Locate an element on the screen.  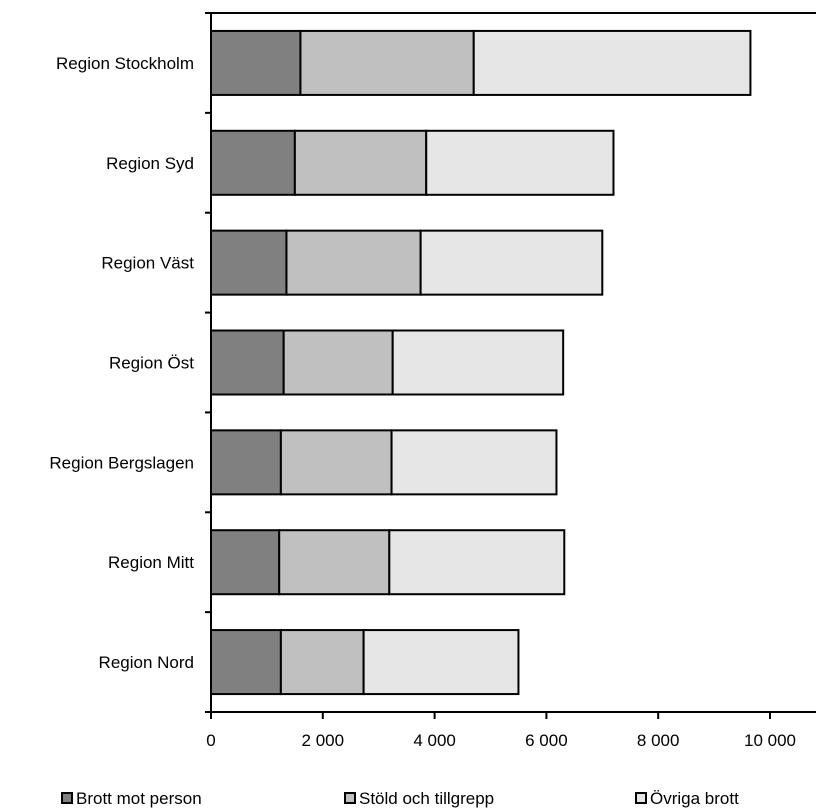
x-tick-label: 0 is located at coordinates (210, 740).